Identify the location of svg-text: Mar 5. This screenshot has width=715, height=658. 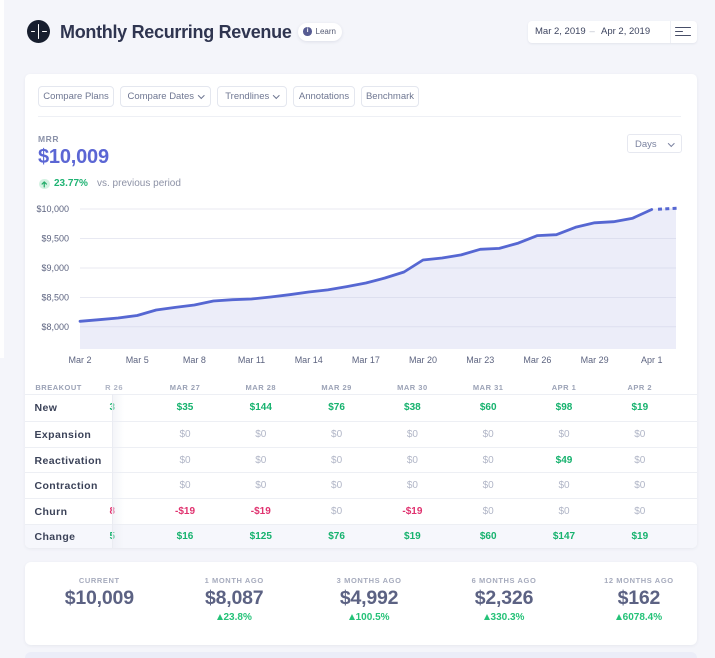
(137, 360).